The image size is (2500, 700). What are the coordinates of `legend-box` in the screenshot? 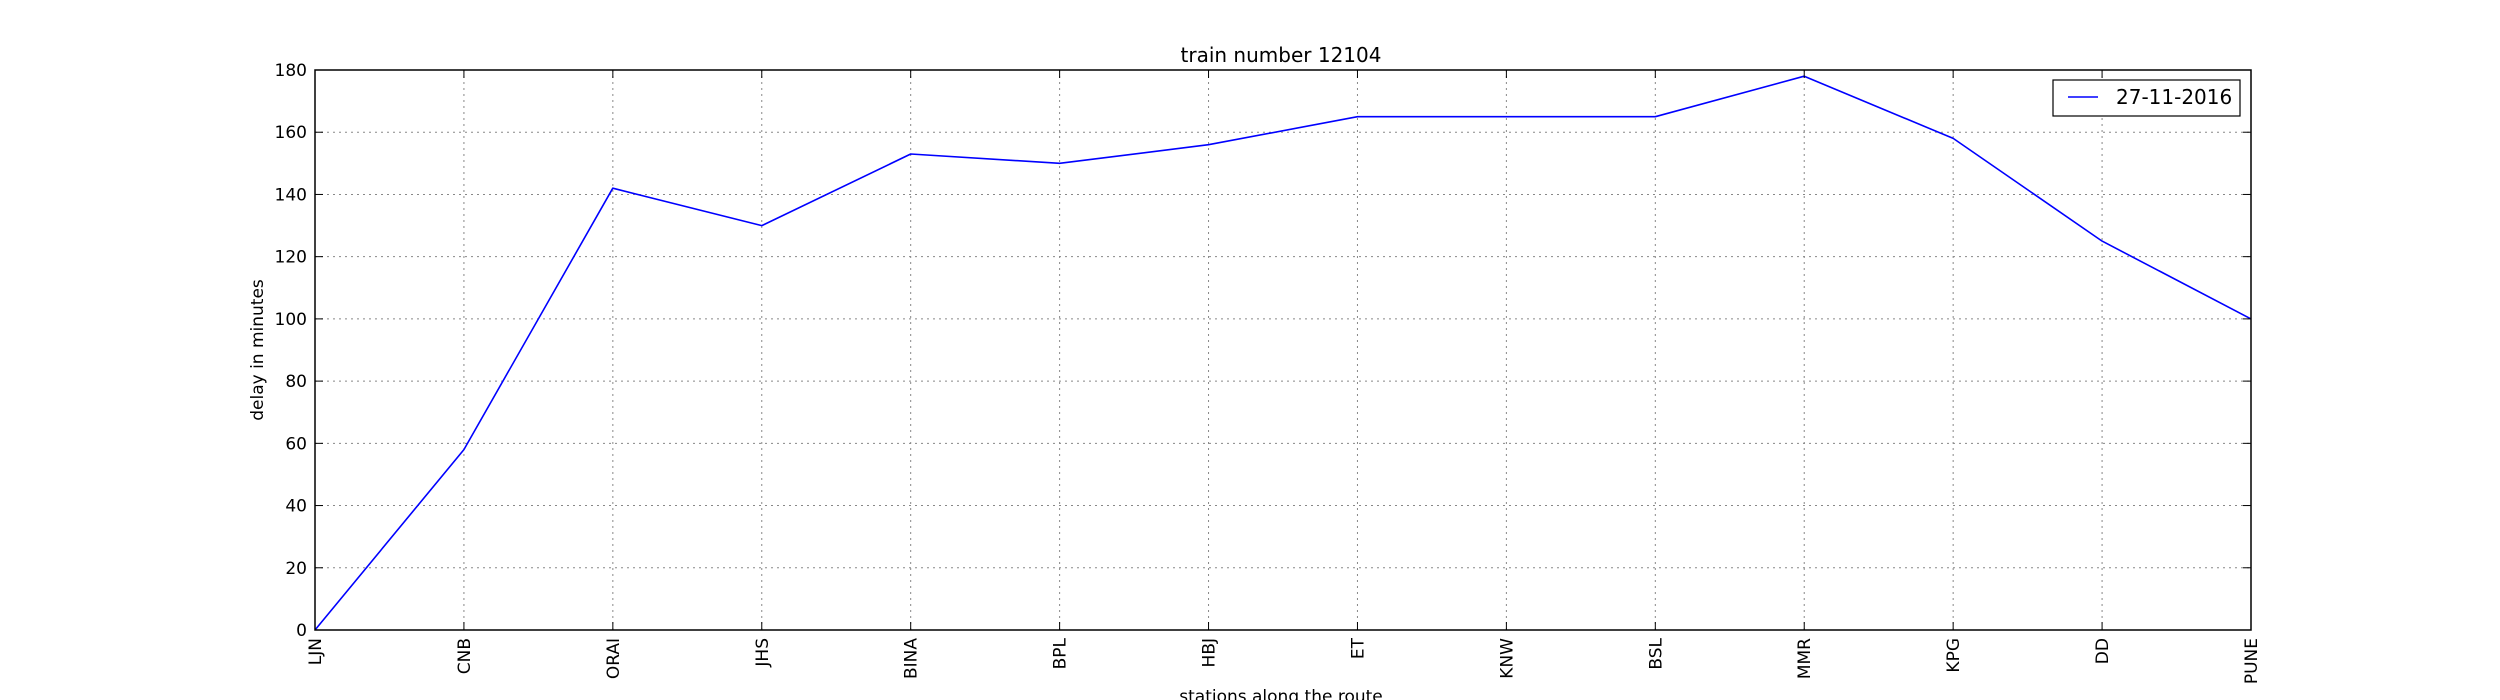 It's located at (2146, 98).